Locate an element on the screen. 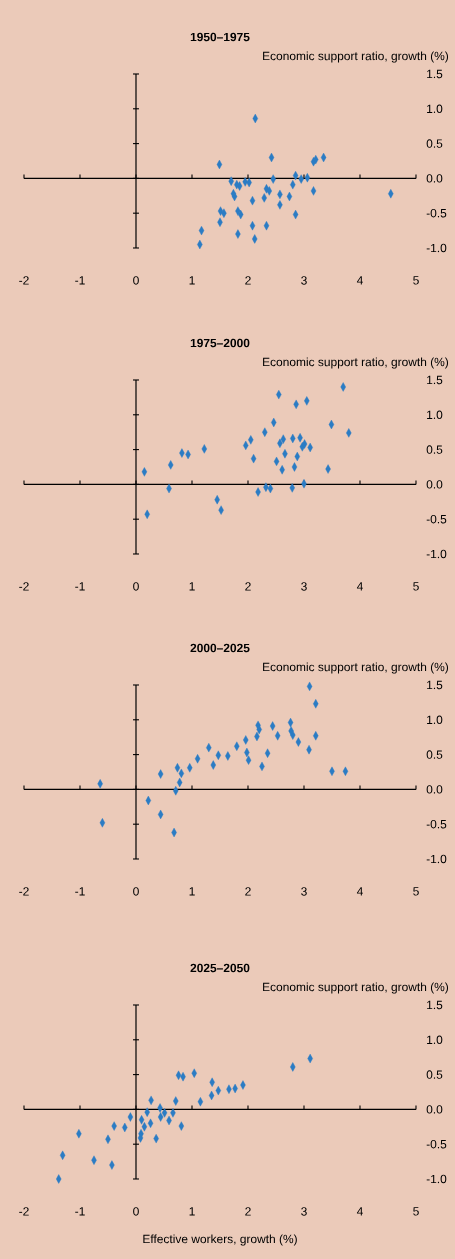 The width and height of the screenshot is (455, 1259). chart-title: 1950–1975 is located at coordinates (220, 37).